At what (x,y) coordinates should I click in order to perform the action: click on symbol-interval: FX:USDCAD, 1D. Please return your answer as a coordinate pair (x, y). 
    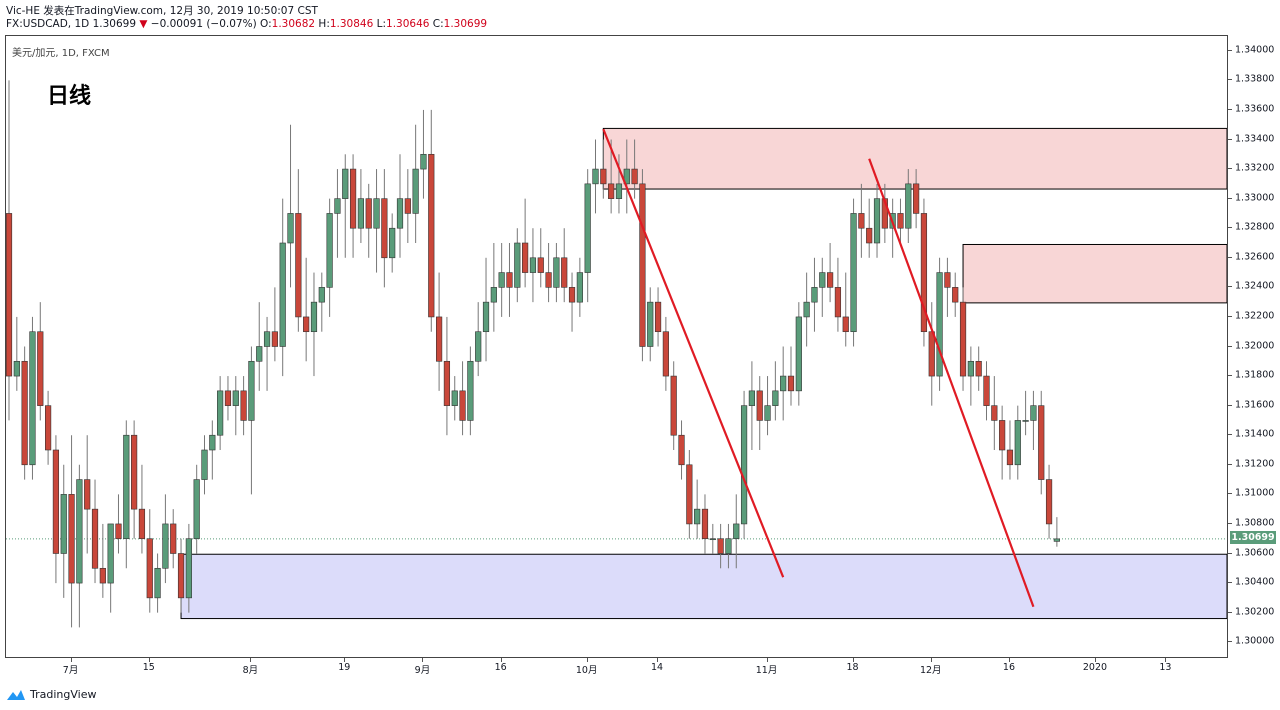
    Looking at the image, I should click on (48, 24).